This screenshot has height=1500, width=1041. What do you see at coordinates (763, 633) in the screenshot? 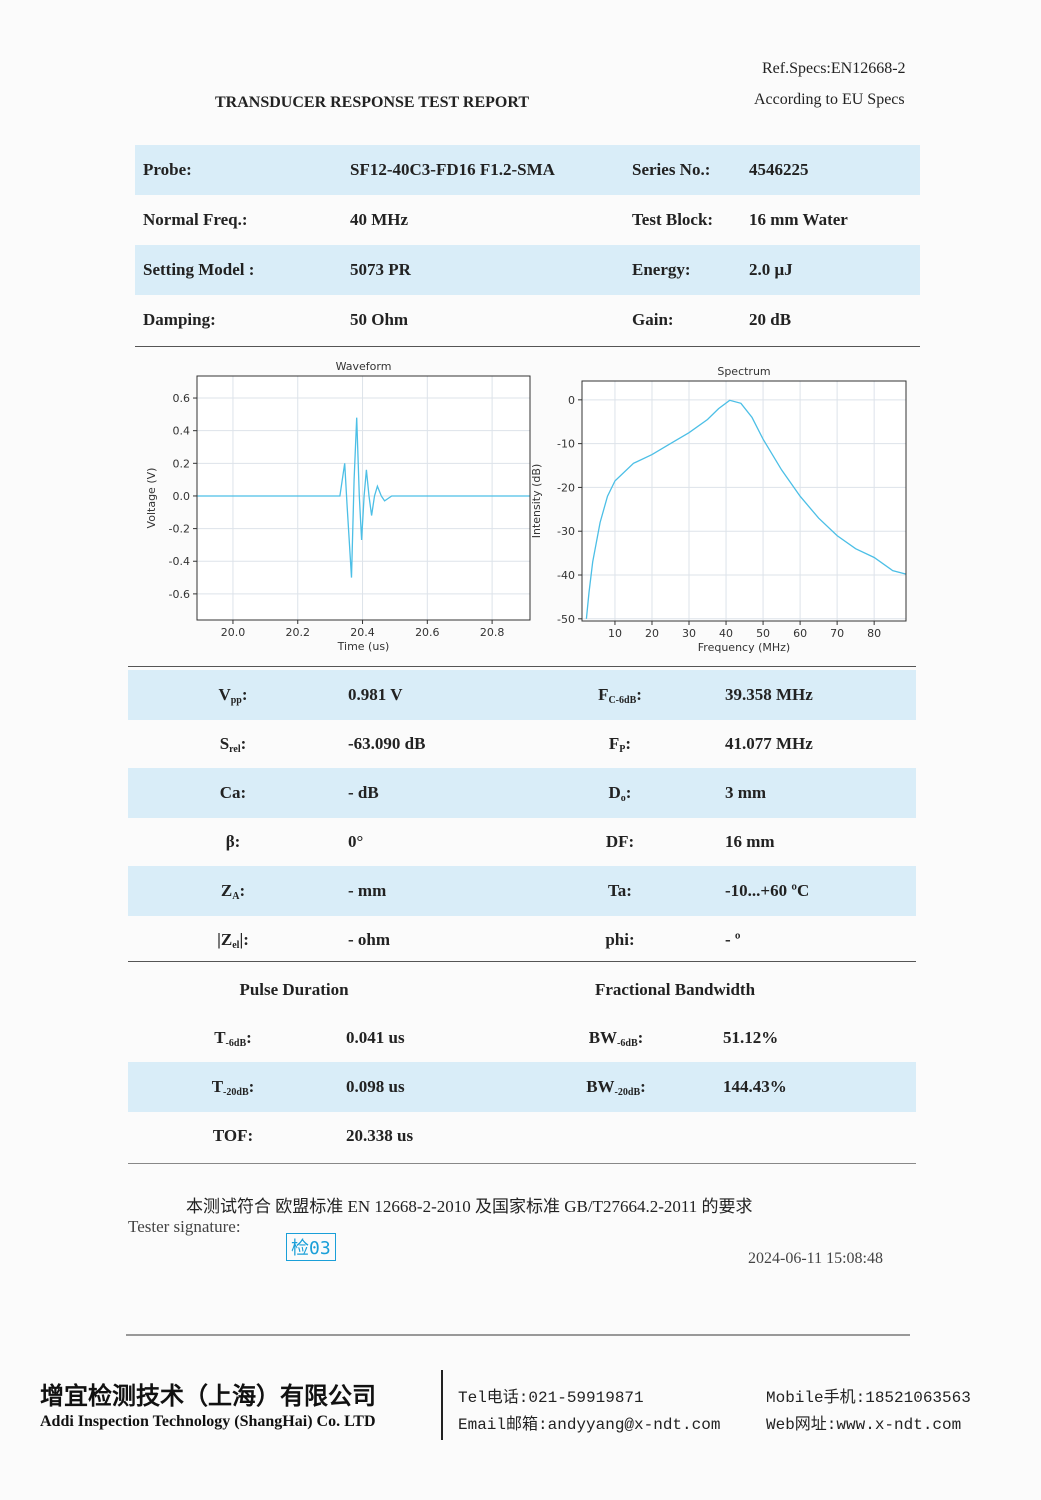
I see `x-tick-label: 50` at bounding box center [763, 633].